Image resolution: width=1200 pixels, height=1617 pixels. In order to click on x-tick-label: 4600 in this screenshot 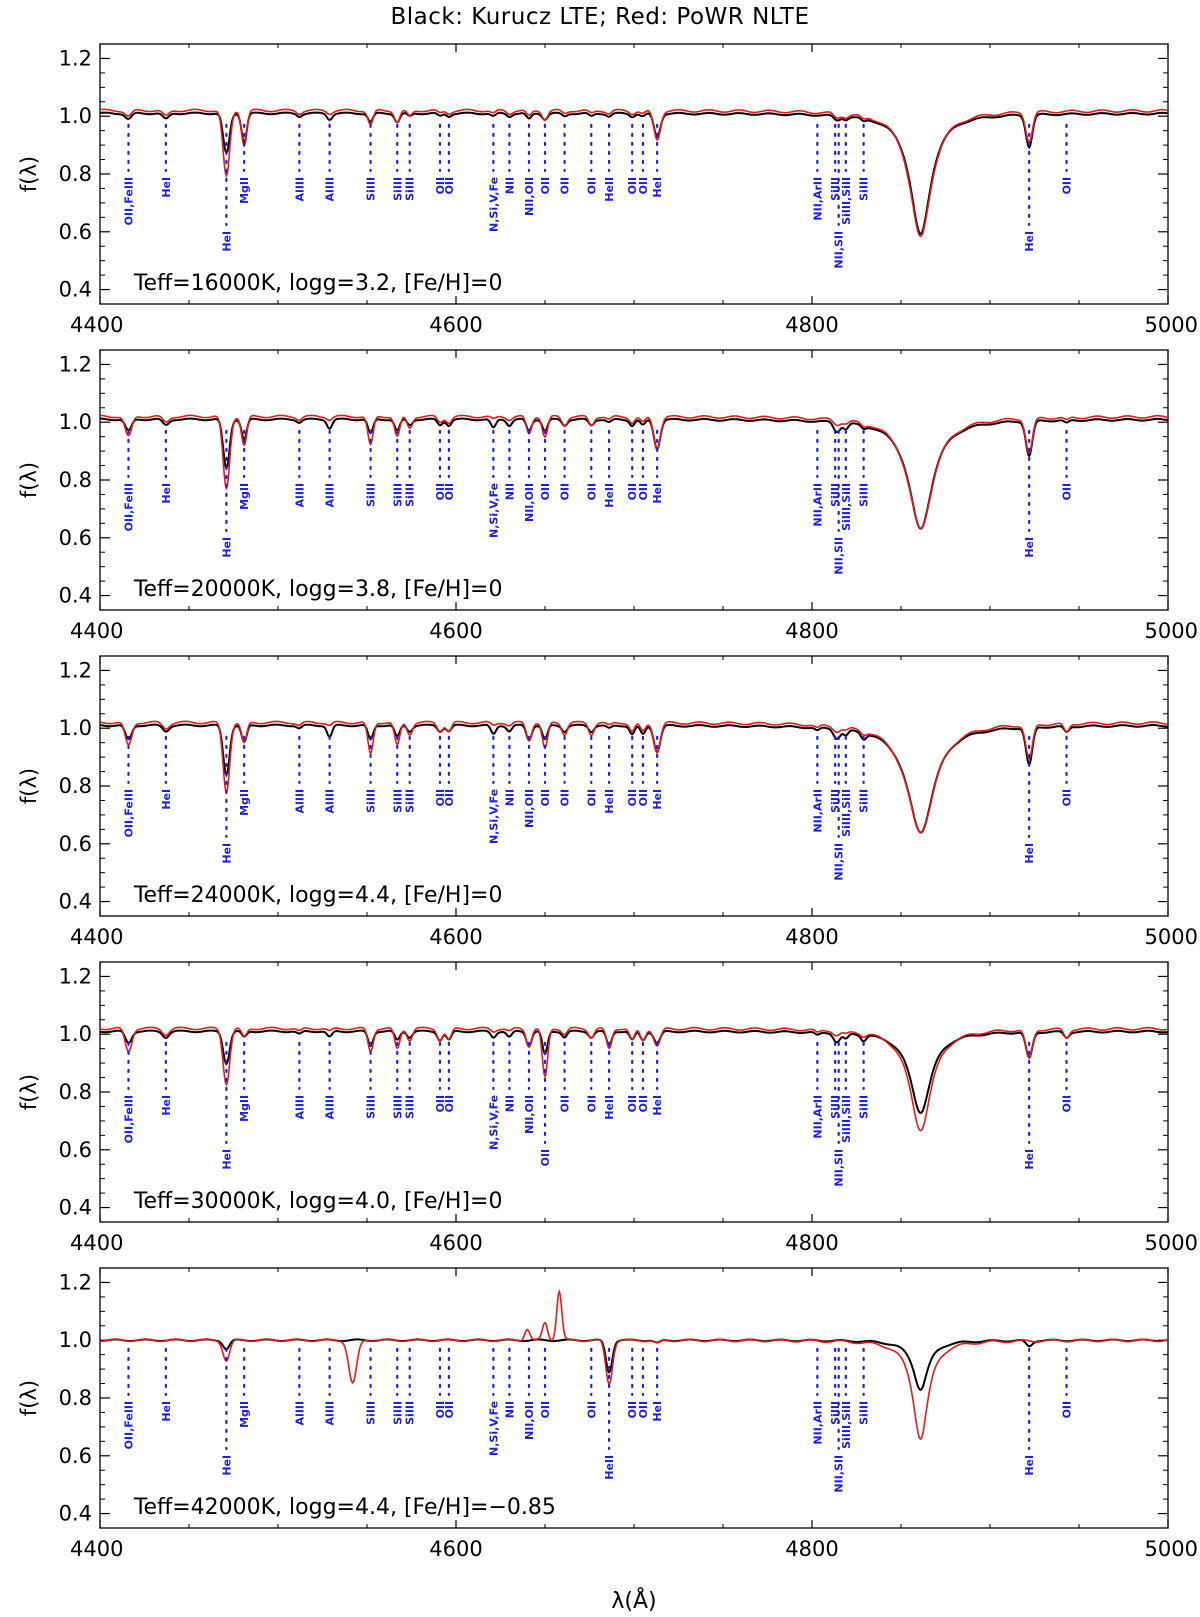, I will do `click(455, 1243)`.